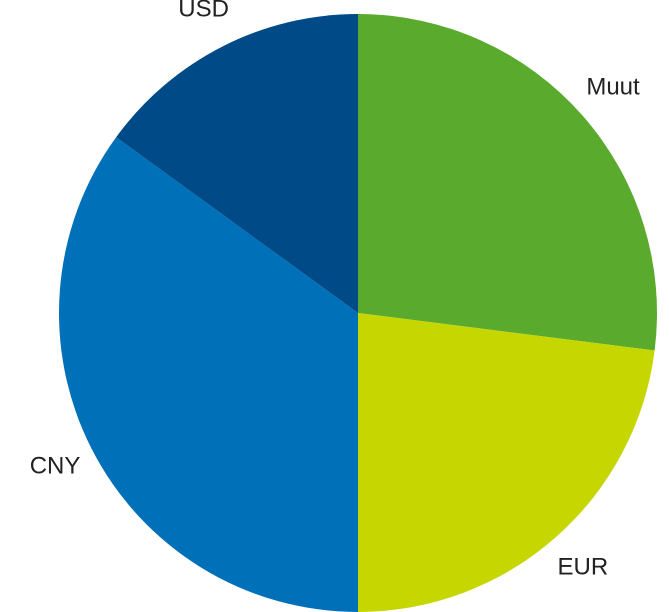 The width and height of the screenshot is (669, 612). What do you see at coordinates (55, 466) in the screenshot?
I see `slice-label: CNY` at bounding box center [55, 466].